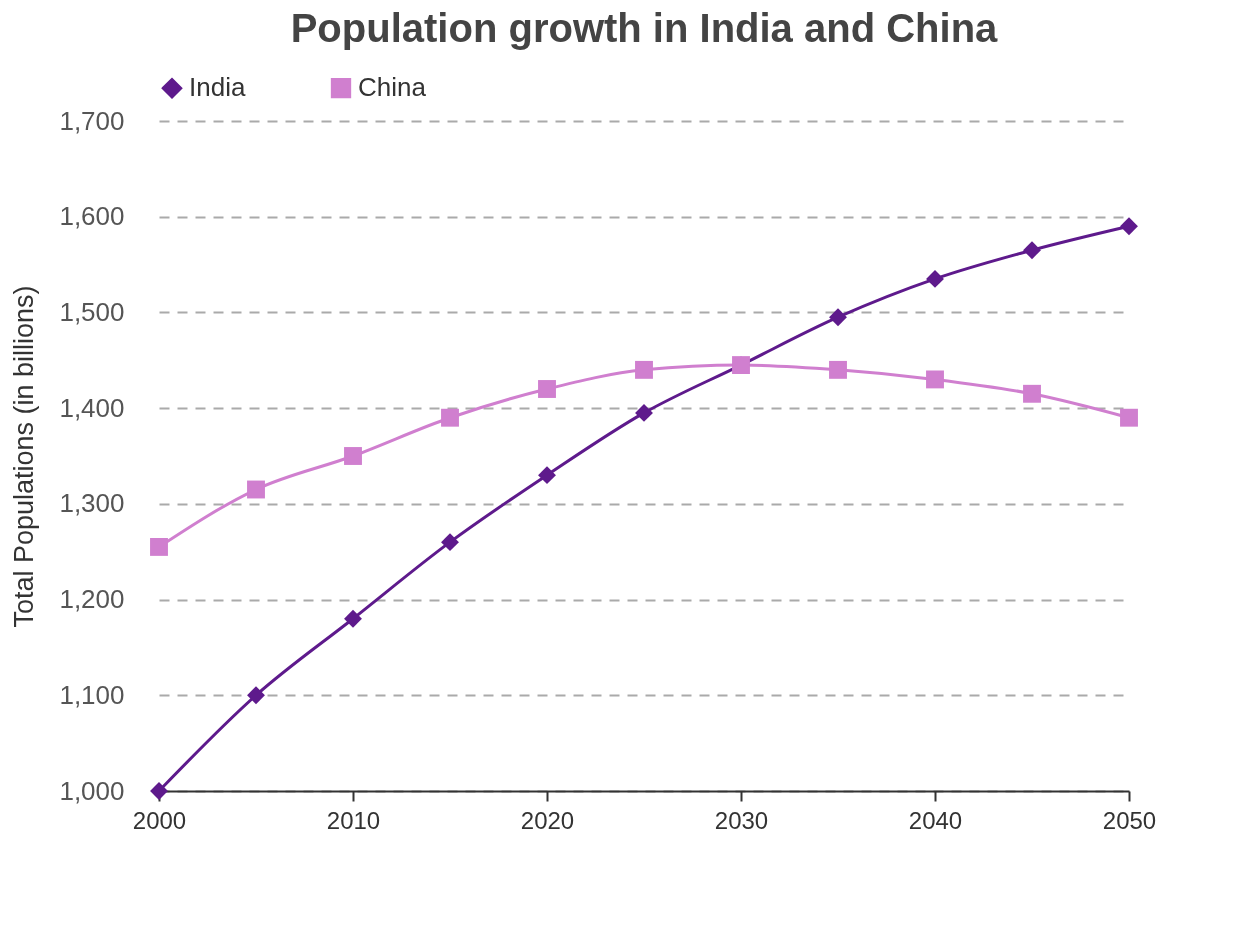  I want to click on y-tick-label: 1,200, so click(92, 599).